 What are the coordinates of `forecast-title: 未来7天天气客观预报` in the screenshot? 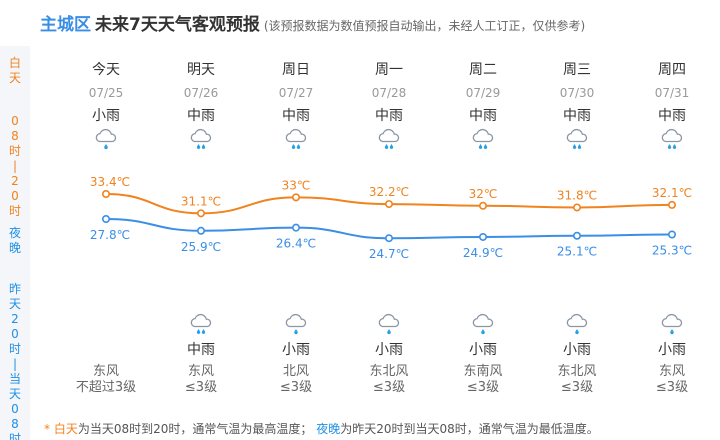 It's located at (177, 25).